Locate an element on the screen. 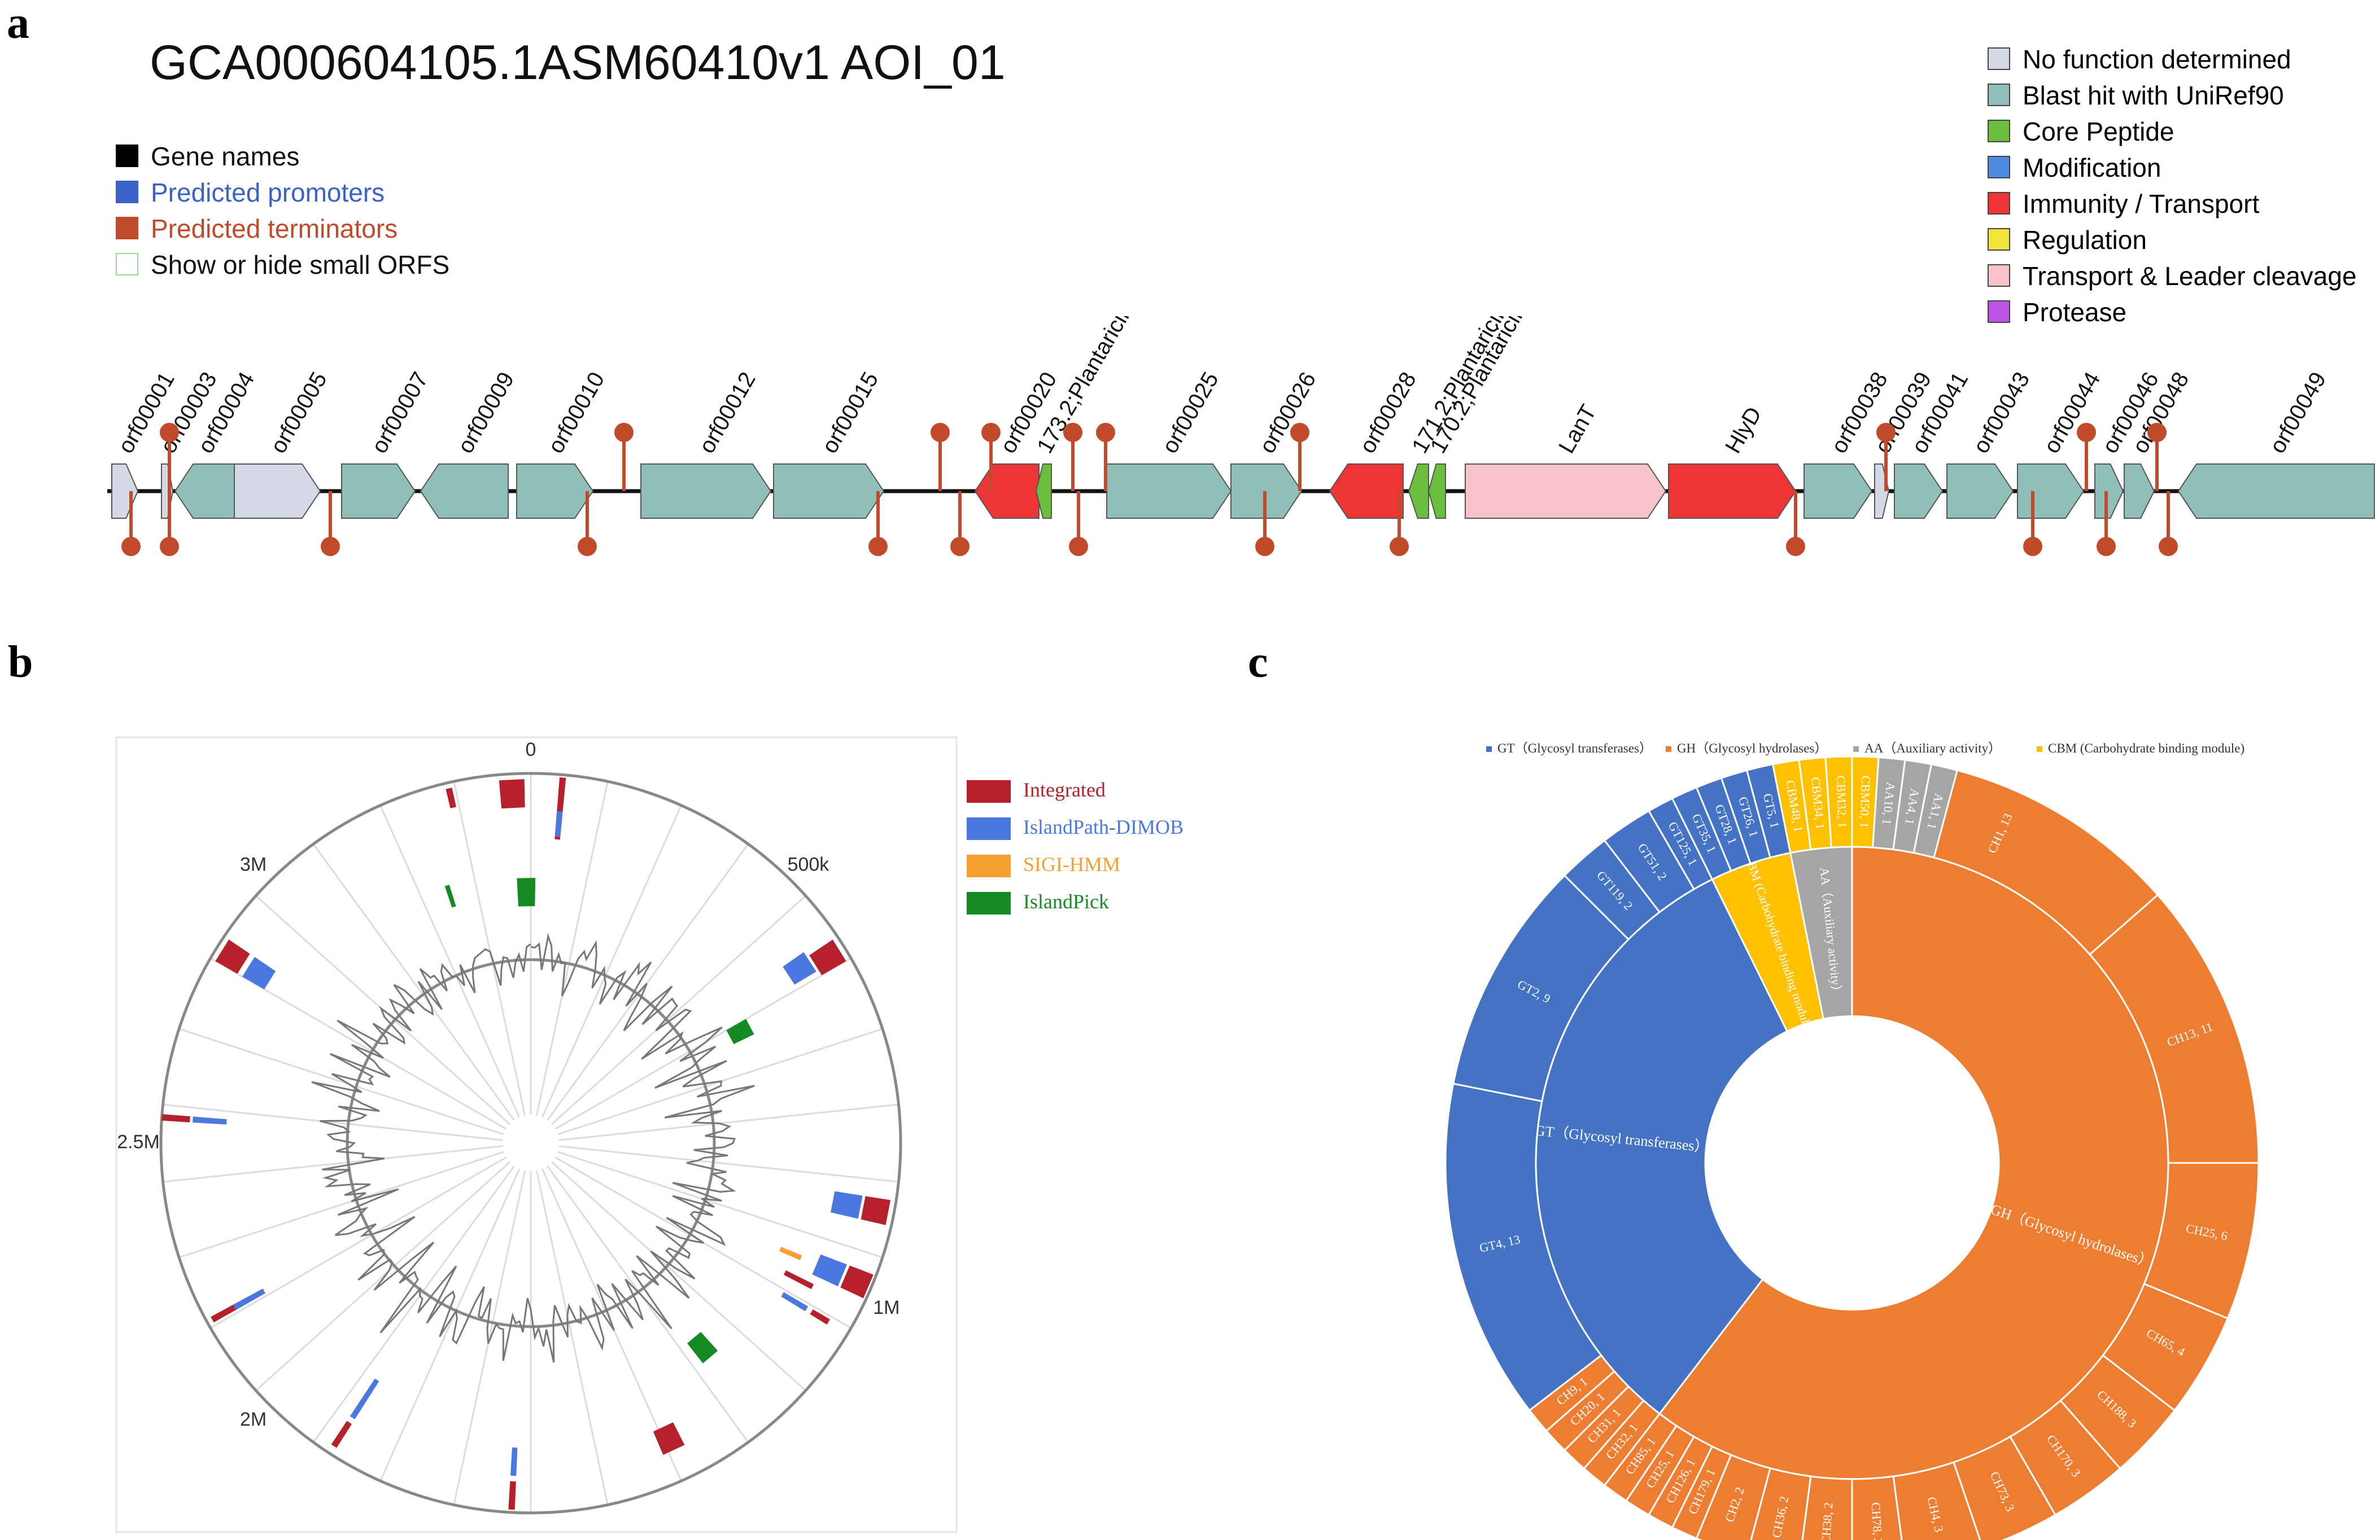 The image size is (2380, 1540). sunburst-outer-label: CBM50, 1 is located at coordinates (1865, 802).